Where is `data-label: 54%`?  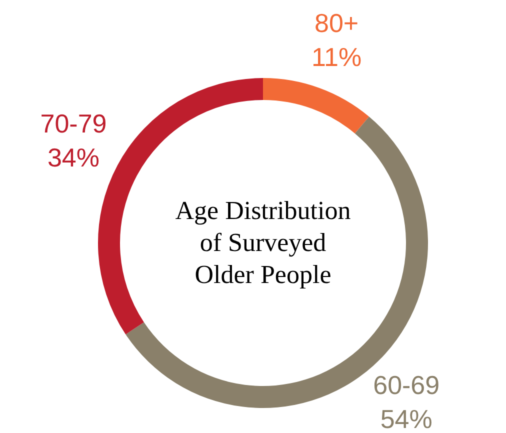 data-label: 54% is located at coordinates (406, 418).